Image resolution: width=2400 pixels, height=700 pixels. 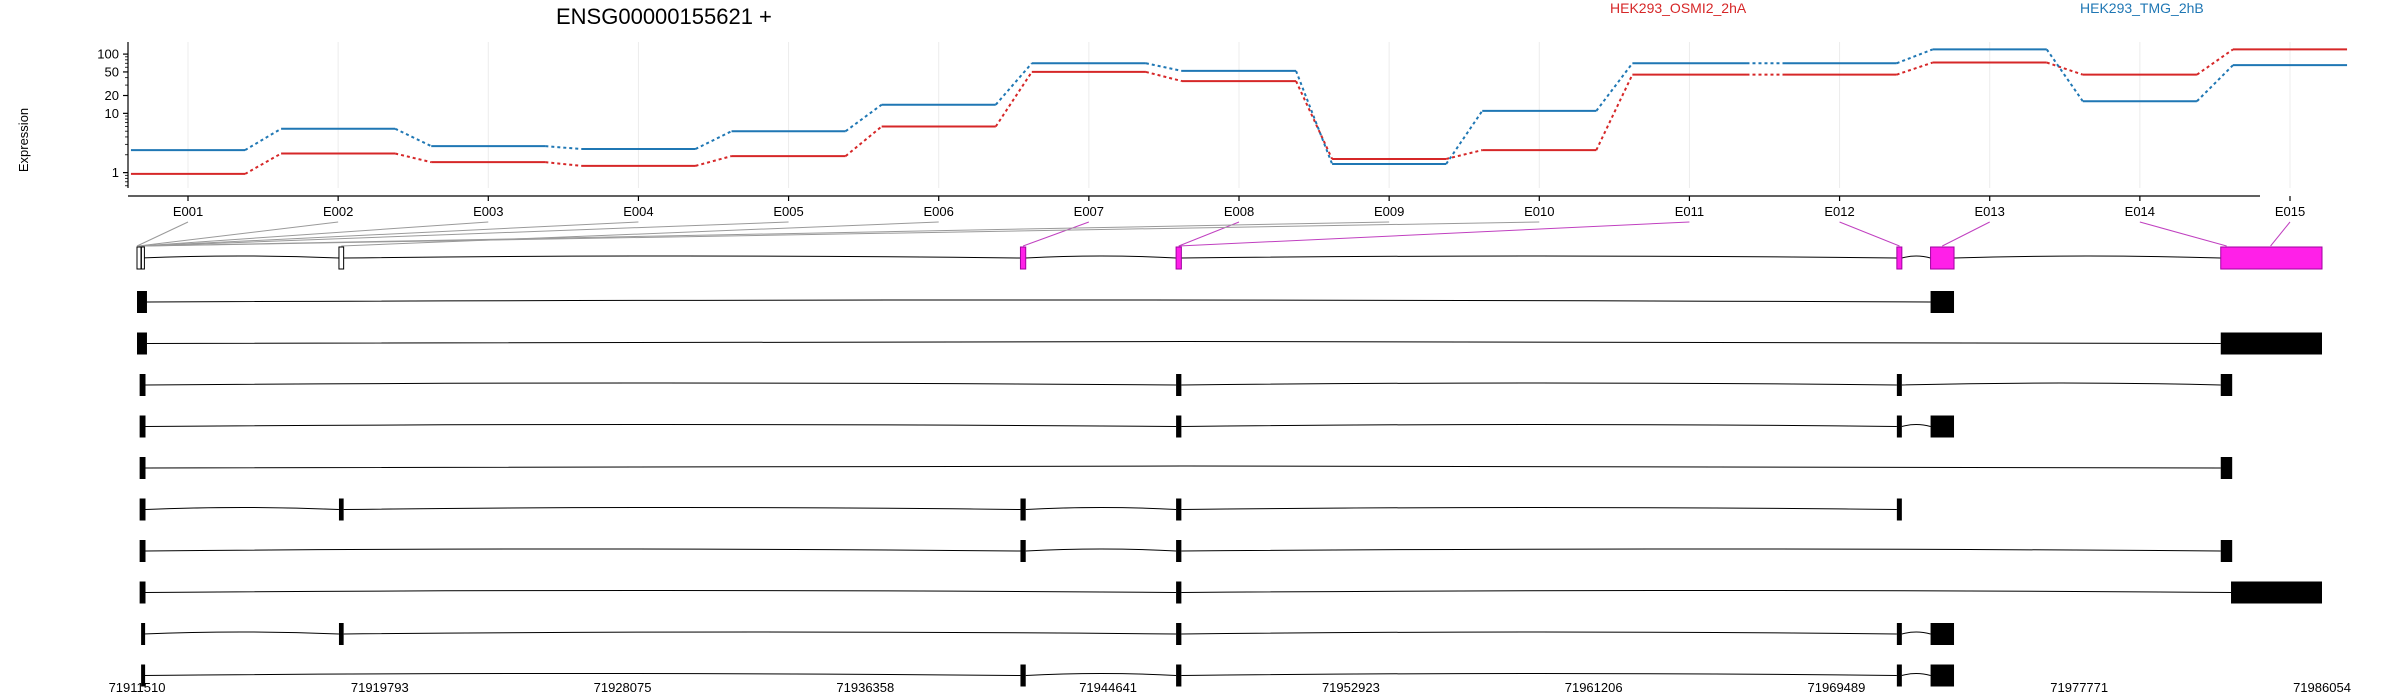 What do you see at coordinates (623, 687) in the screenshot?
I see `genomic-tick-label: 71928075` at bounding box center [623, 687].